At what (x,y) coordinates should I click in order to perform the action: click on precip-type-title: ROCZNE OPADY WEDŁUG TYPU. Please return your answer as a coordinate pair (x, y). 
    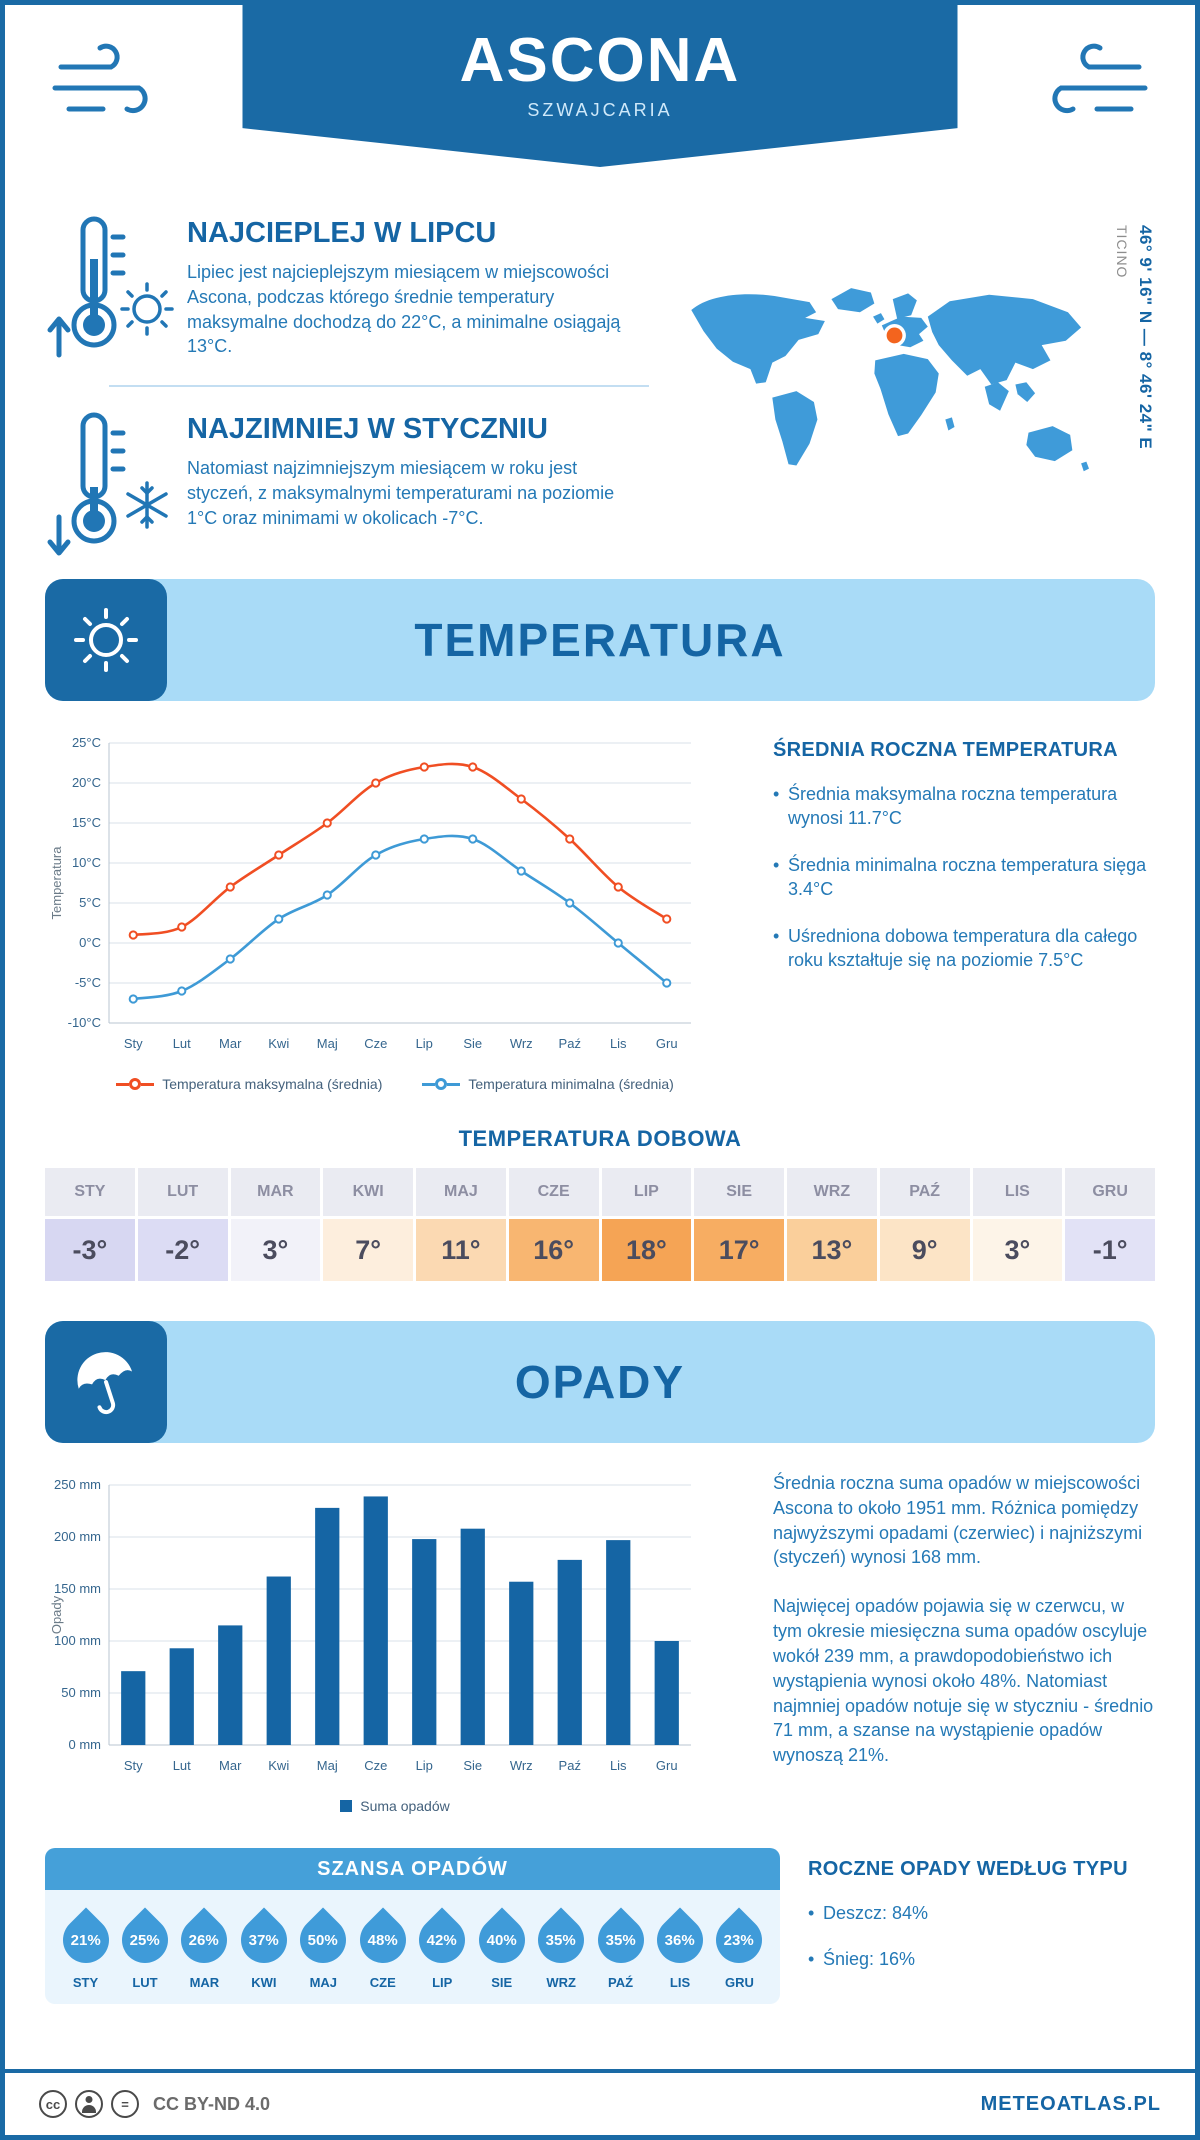
    Looking at the image, I should click on (968, 1869).